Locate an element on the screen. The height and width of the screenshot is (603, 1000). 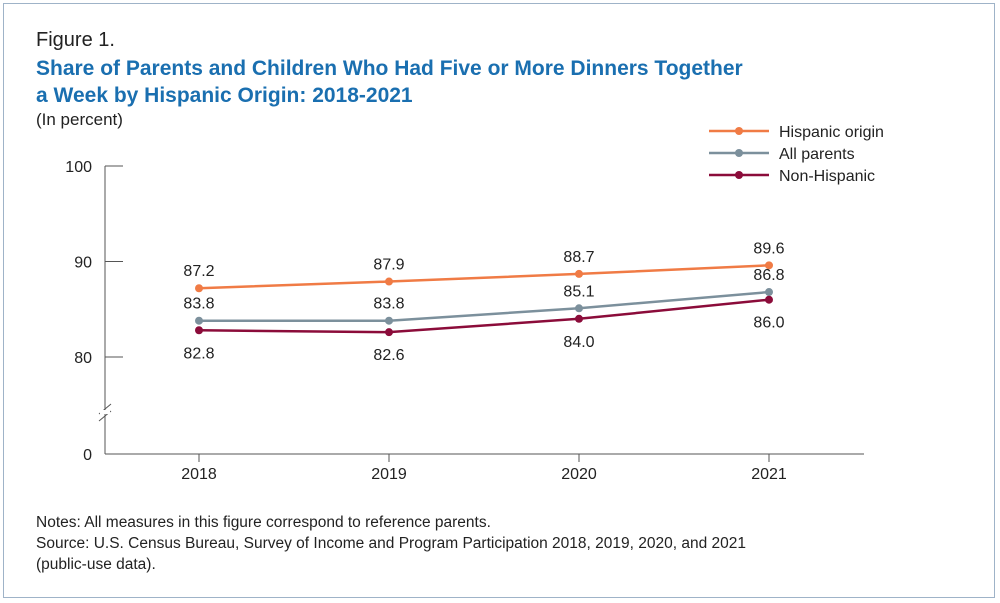
data-label: 86.8 is located at coordinates (768, 275).